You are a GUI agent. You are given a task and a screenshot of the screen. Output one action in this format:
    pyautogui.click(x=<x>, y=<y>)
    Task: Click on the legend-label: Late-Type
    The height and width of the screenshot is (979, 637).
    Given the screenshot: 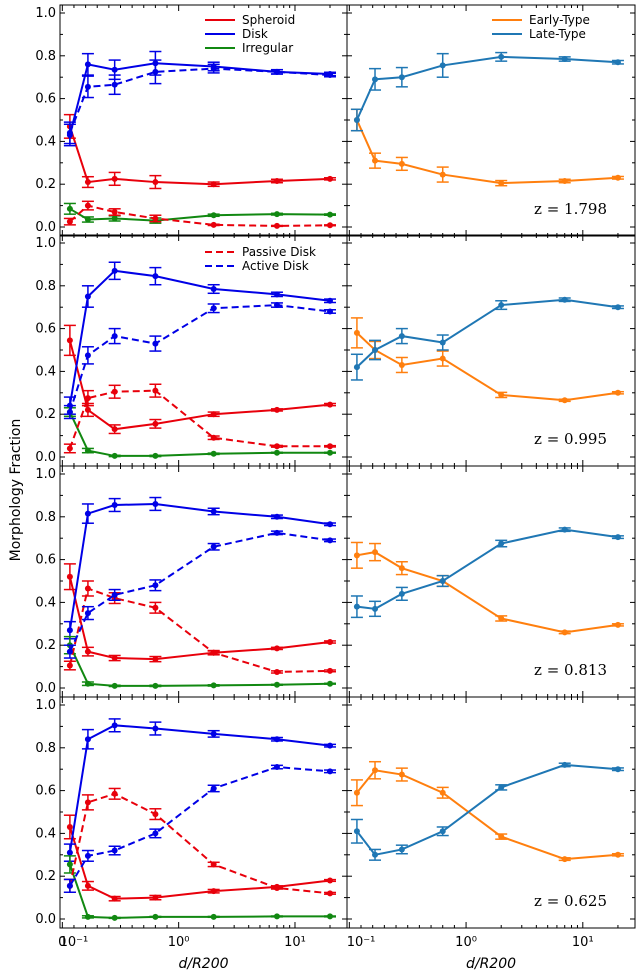 What is the action you would take?
    pyautogui.click(x=557, y=34)
    